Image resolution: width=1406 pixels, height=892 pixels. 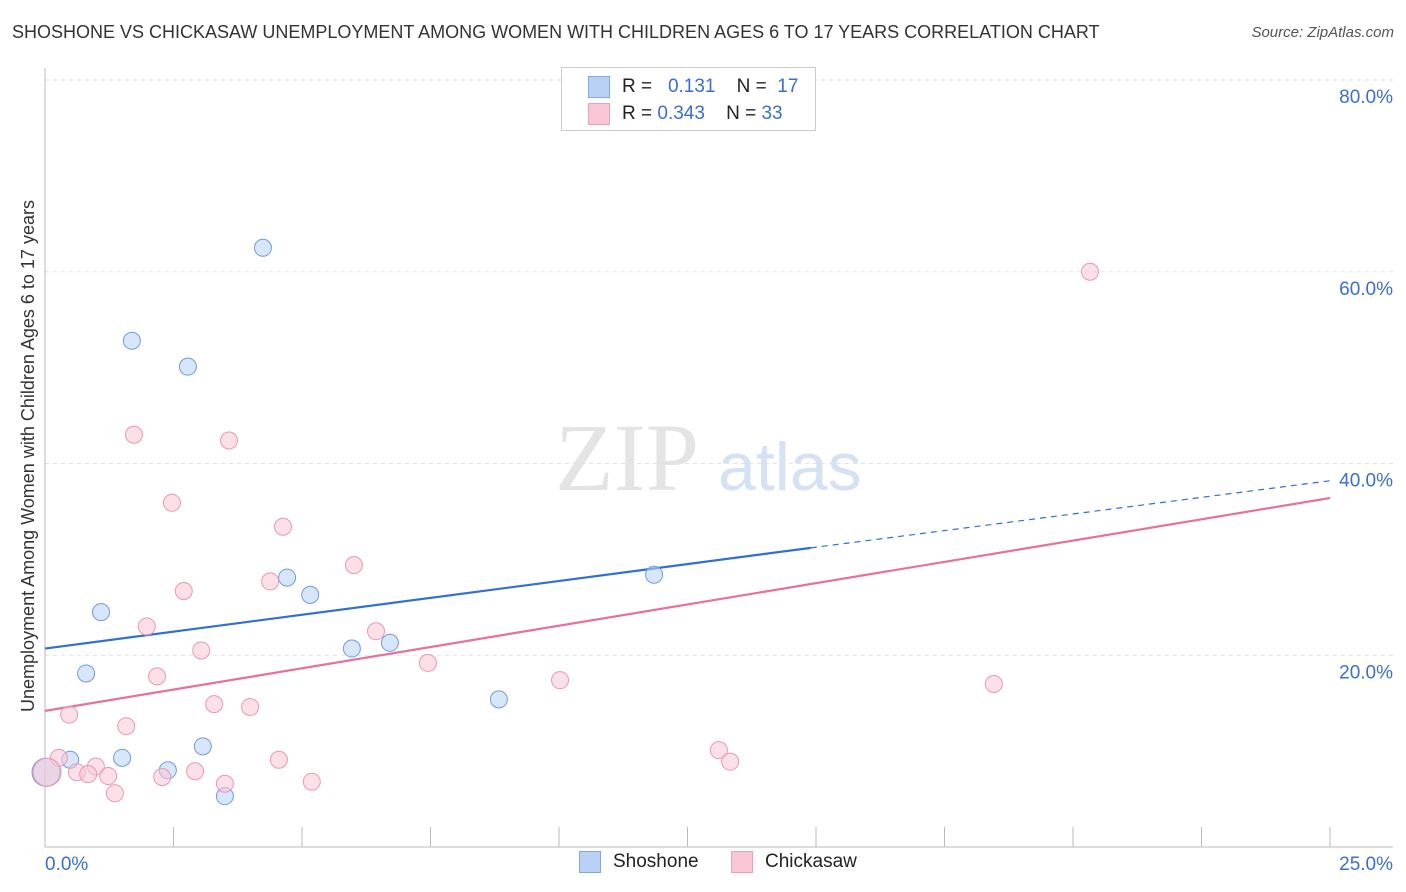 I want to click on y-tick-label: 60.0%, so click(x=1366, y=289).